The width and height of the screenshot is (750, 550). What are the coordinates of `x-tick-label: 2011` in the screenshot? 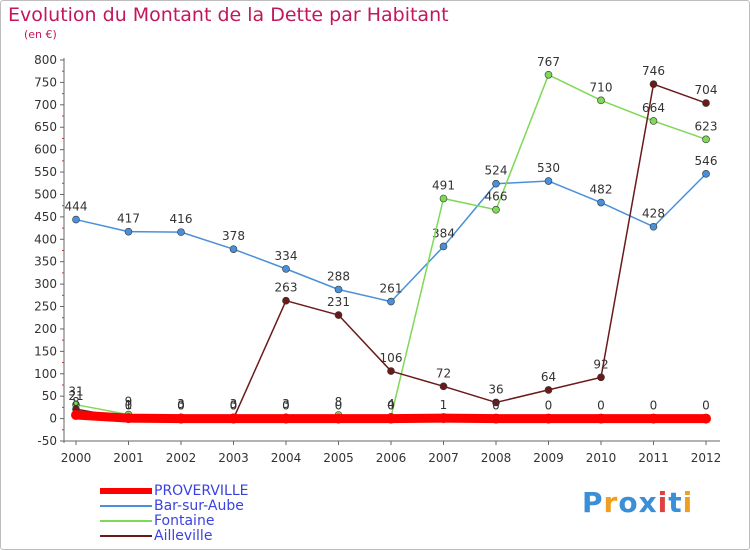 It's located at (653, 458).